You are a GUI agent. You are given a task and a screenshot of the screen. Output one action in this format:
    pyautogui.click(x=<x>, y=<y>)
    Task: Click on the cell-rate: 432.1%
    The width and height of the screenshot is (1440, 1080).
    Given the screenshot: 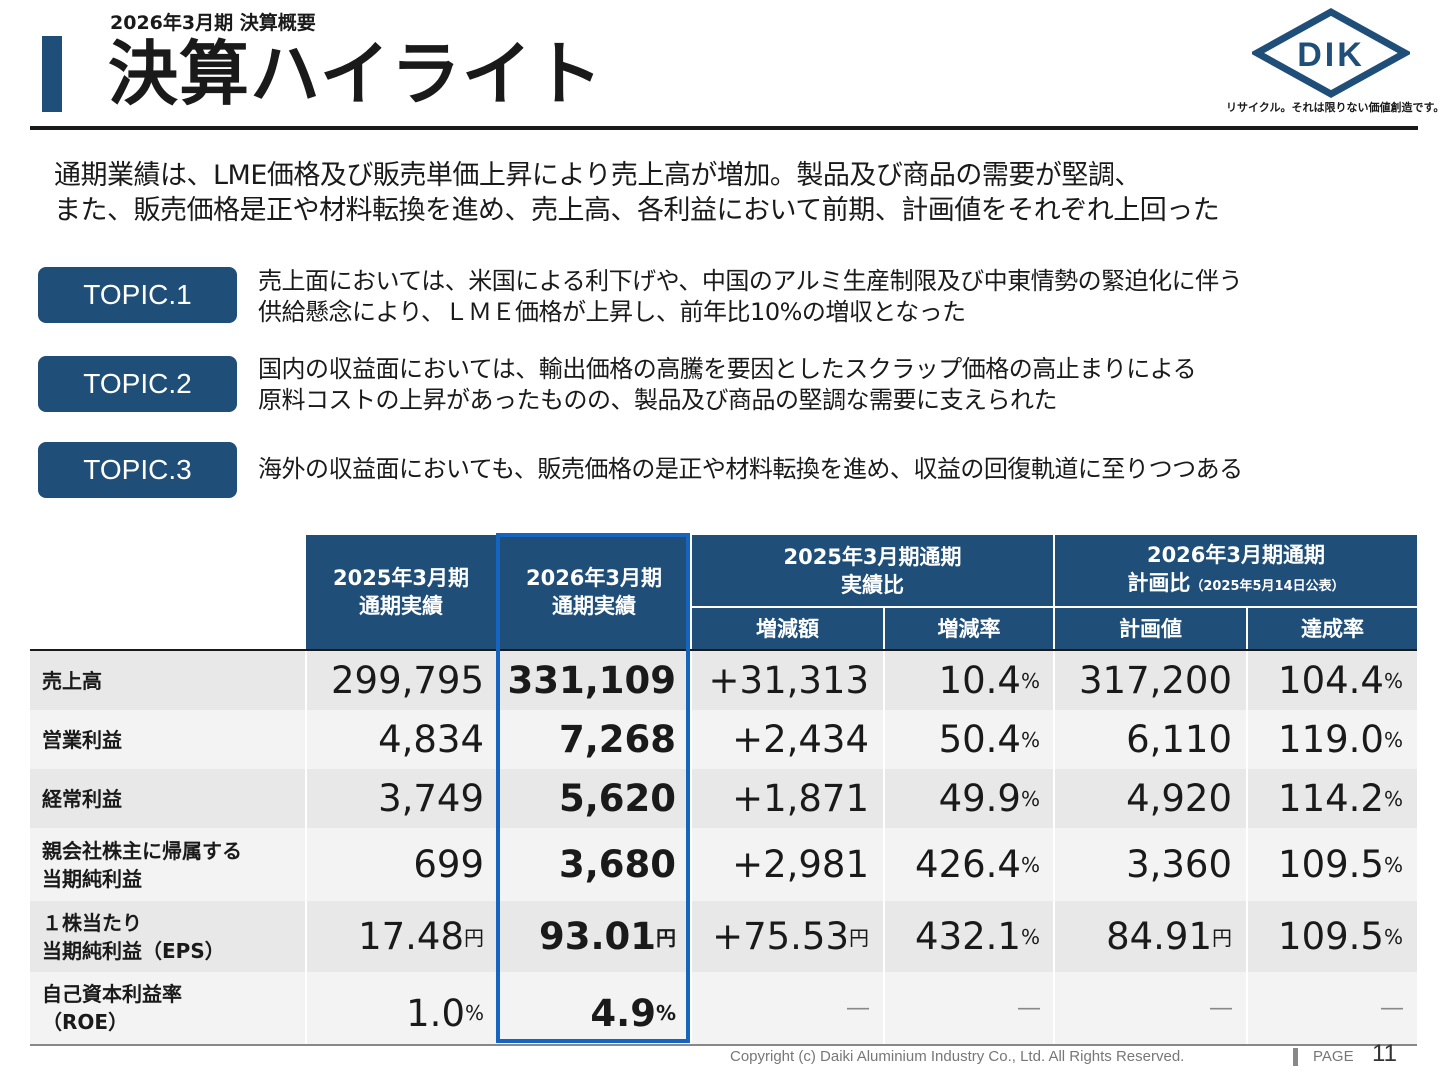 What is the action you would take?
    pyautogui.click(x=962, y=936)
    